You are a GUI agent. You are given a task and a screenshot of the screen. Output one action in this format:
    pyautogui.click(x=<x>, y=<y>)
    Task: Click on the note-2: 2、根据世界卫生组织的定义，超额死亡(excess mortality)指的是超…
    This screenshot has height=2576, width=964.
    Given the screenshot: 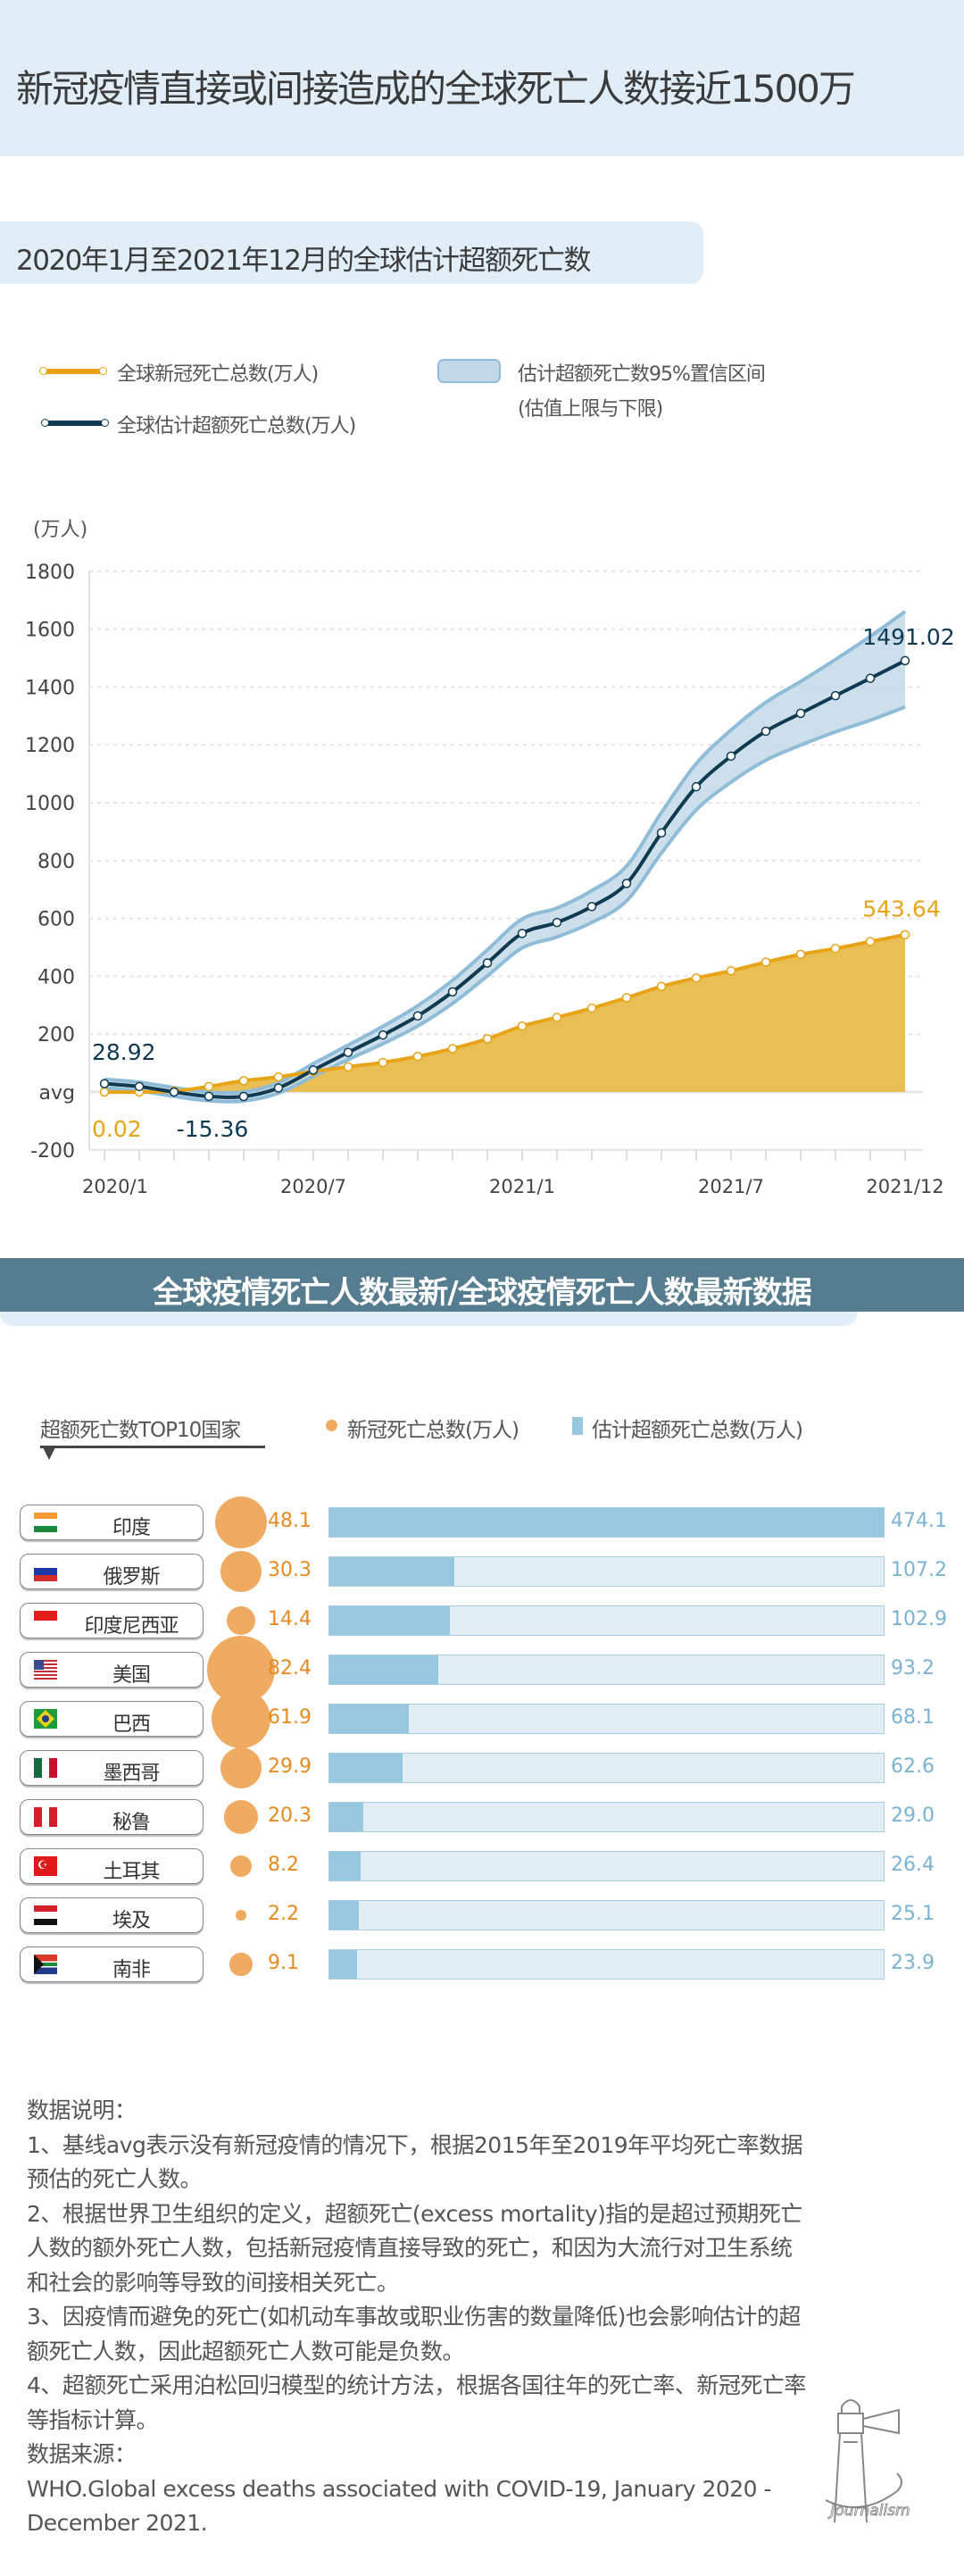 What is the action you would take?
    pyautogui.click(x=414, y=2248)
    